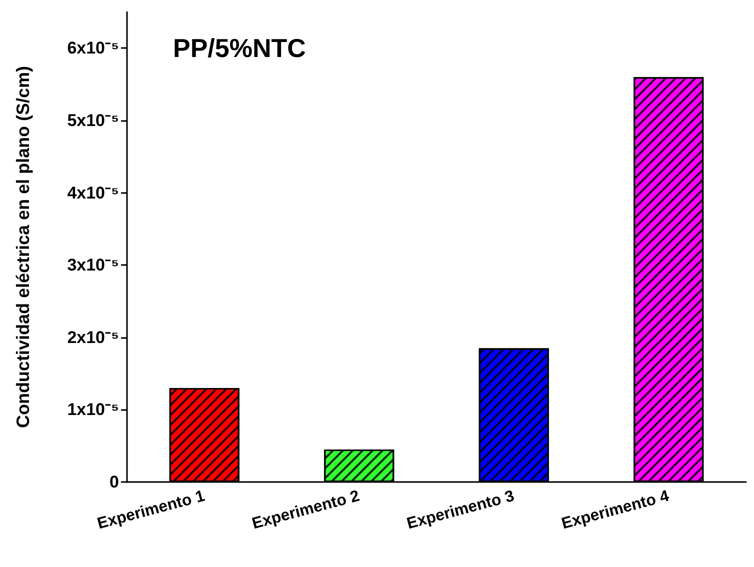  What do you see at coordinates (93, 410) in the screenshot?
I see `y-tick-label: 1x10⁻⁵` at bounding box center [93, 410].